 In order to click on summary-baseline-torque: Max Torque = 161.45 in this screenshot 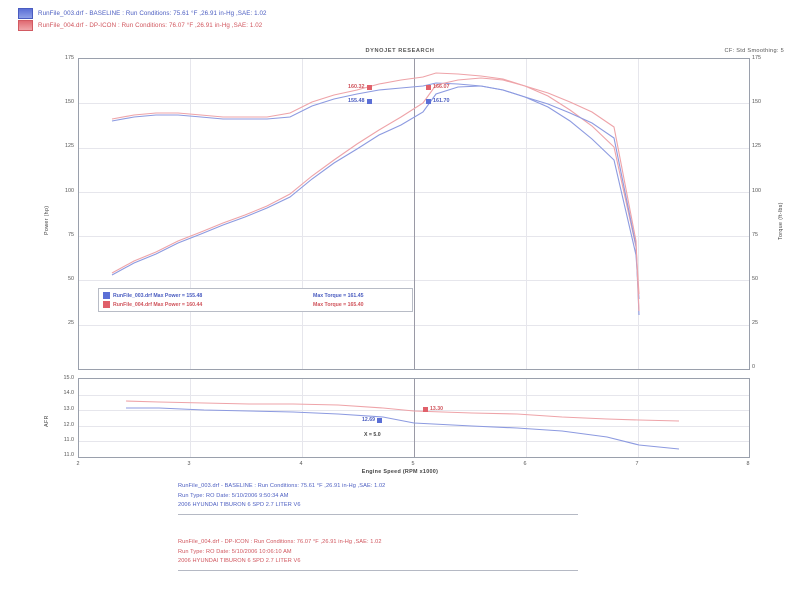, I will do `click(338, 295)`.